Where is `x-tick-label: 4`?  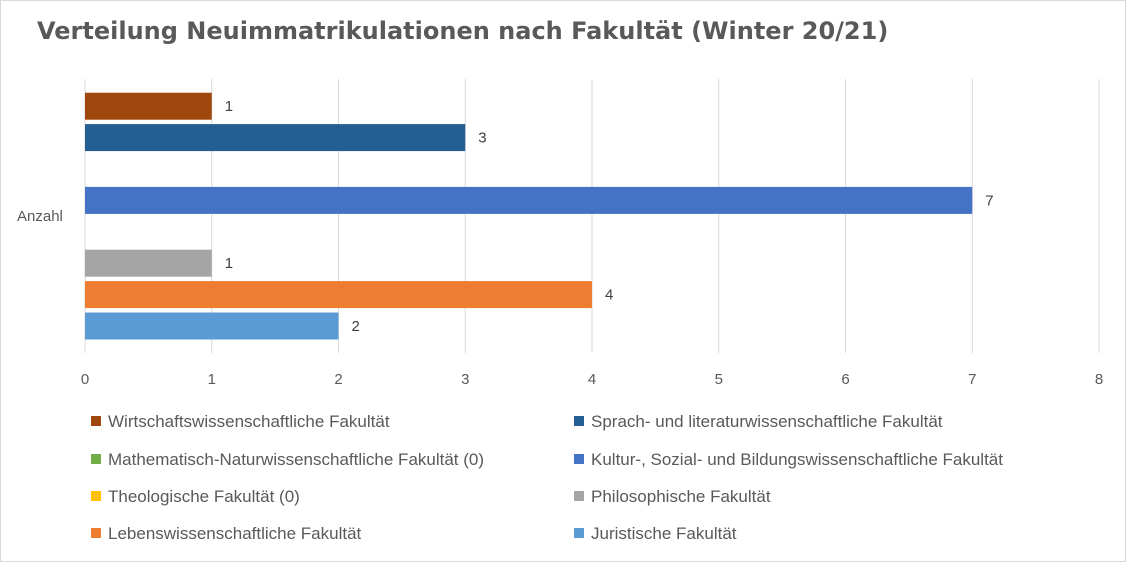 x-tick-label: 4 is located at coordinates (592, 379).